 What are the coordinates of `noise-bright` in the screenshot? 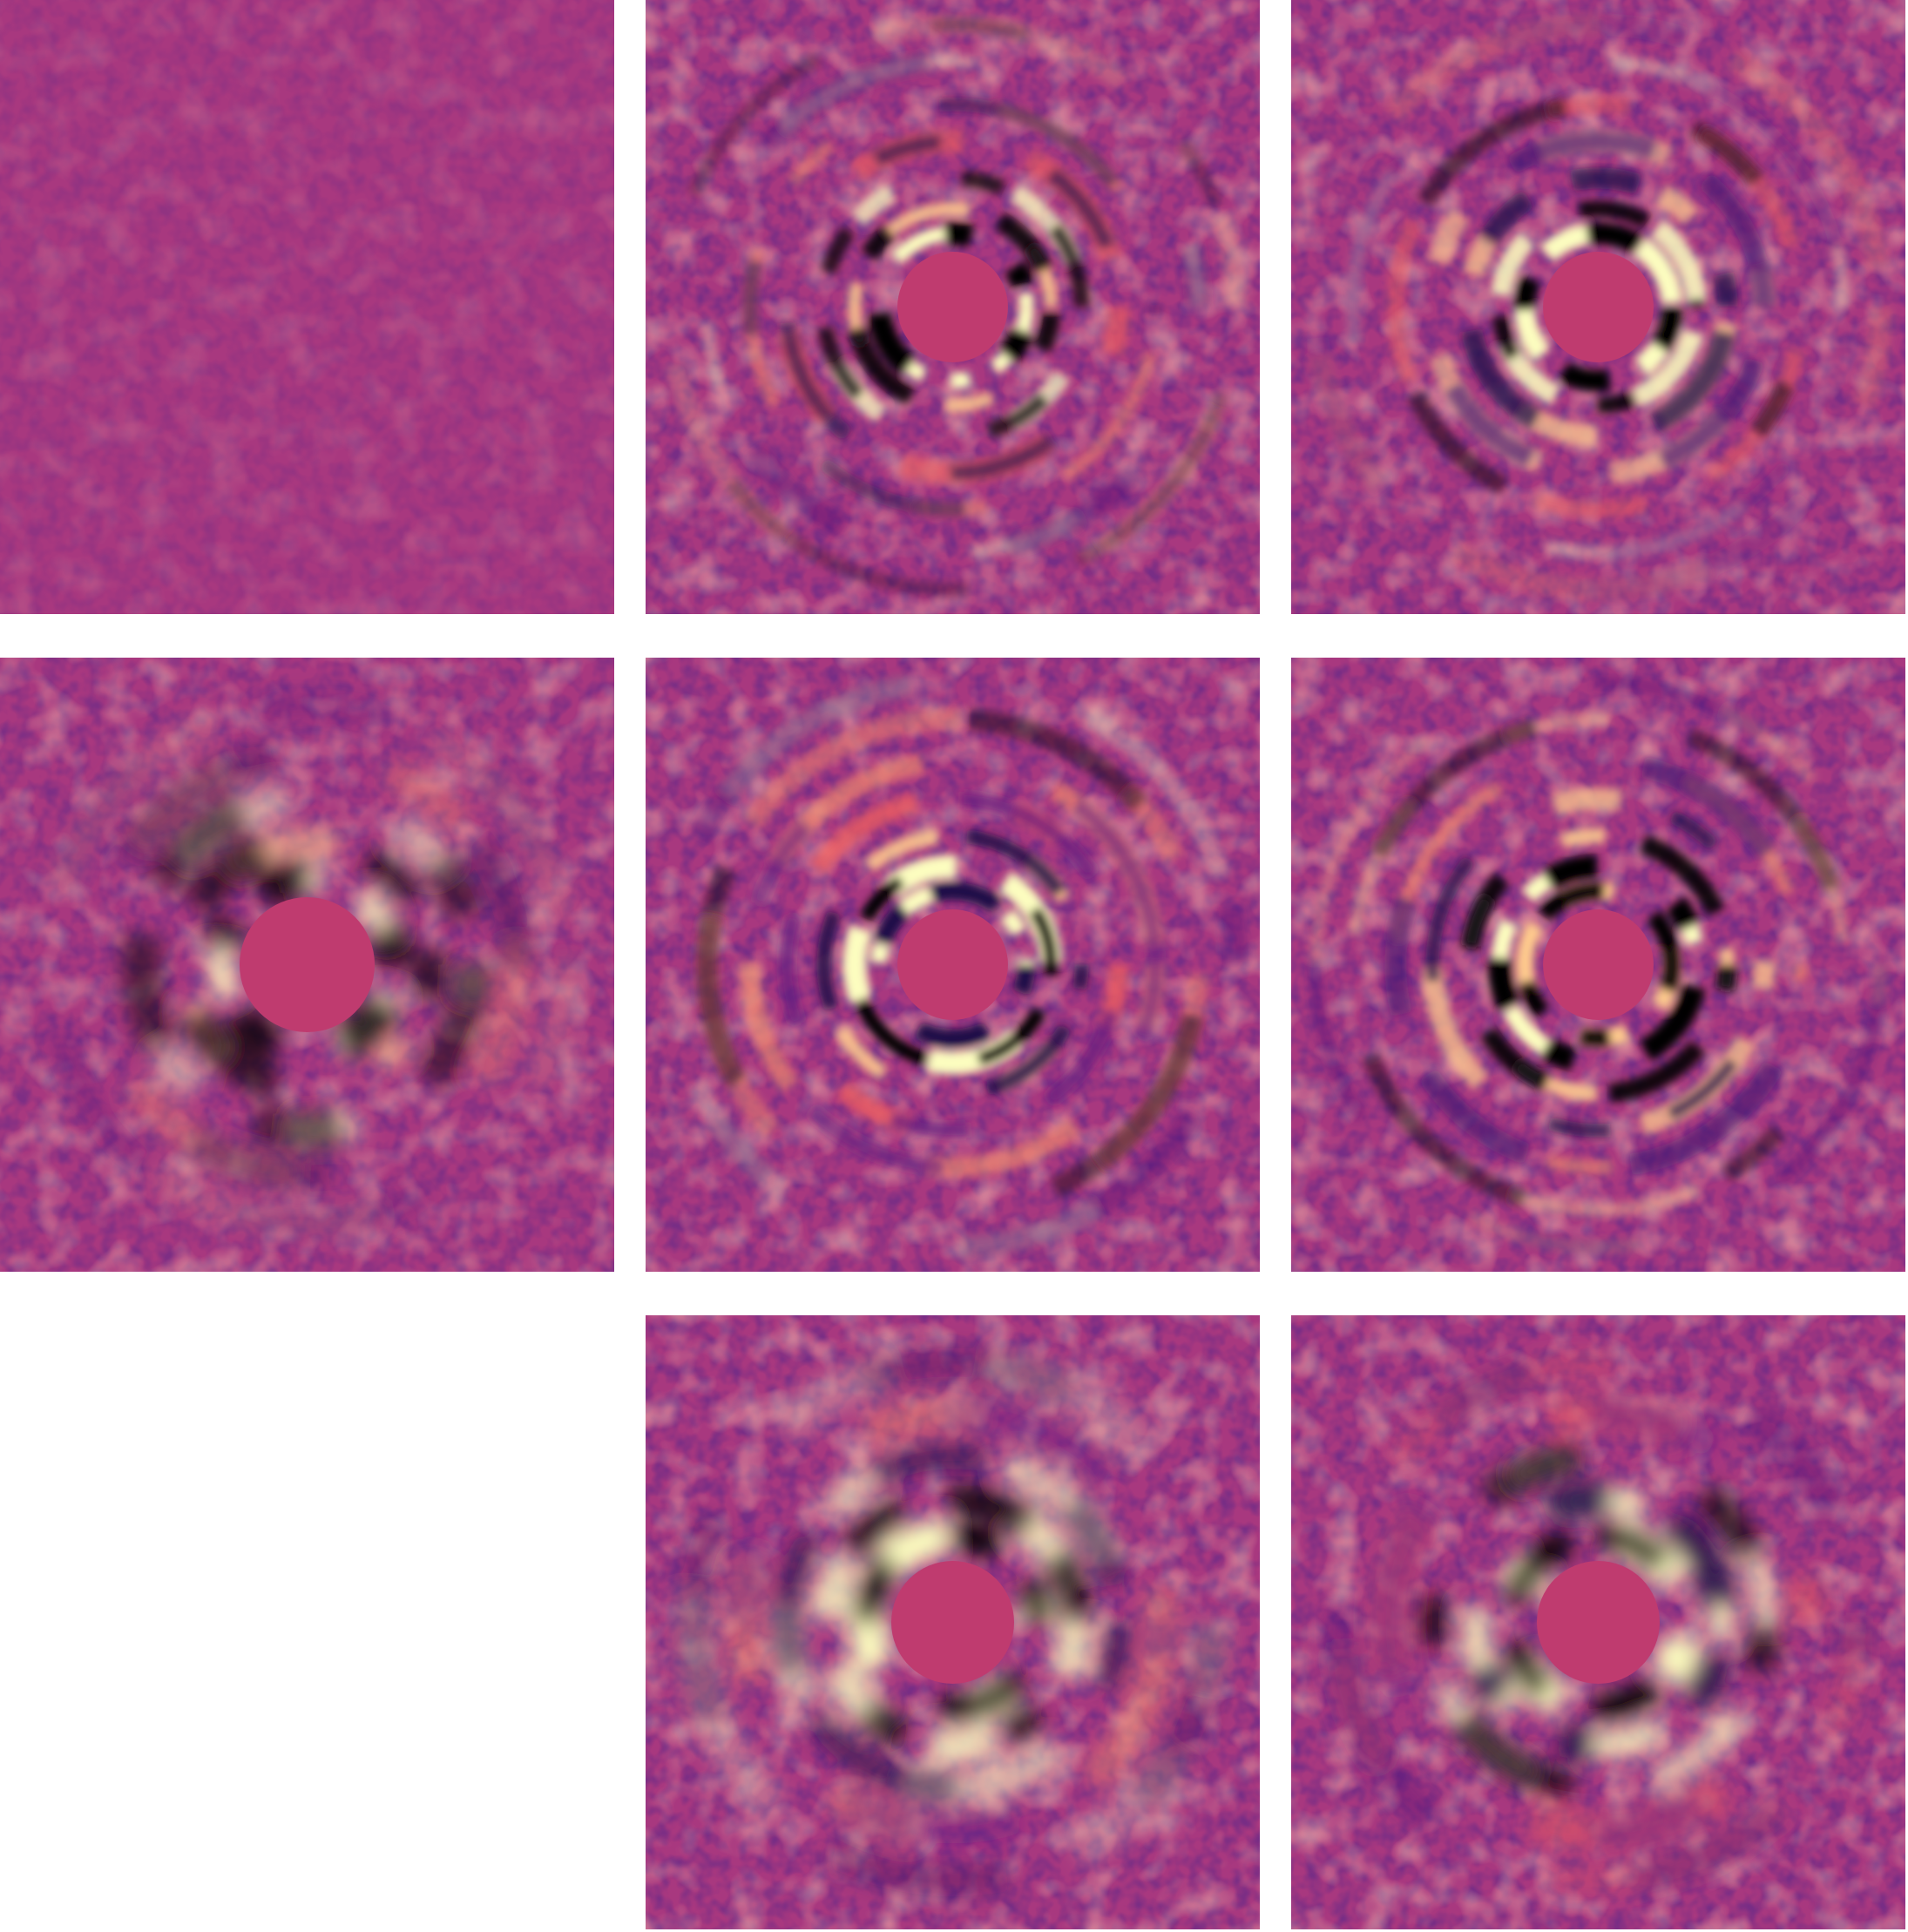 It's located at (307, 307).